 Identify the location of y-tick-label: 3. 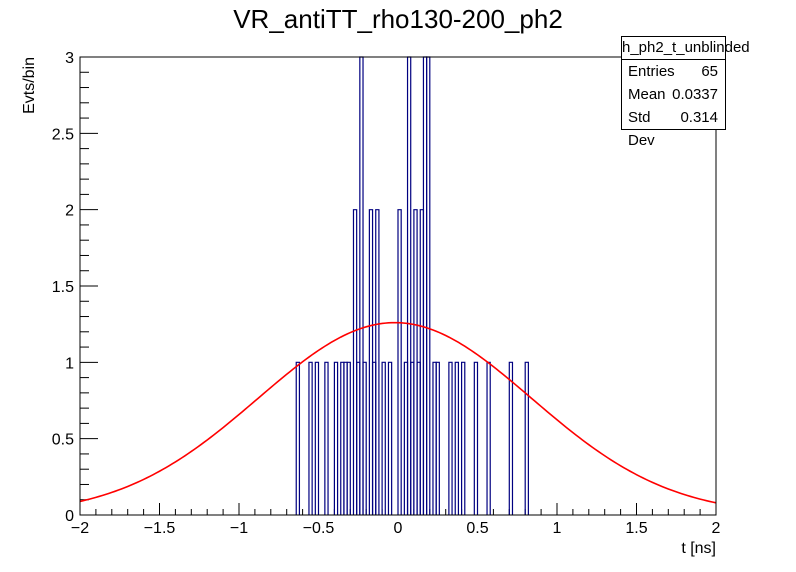
(69, 58).